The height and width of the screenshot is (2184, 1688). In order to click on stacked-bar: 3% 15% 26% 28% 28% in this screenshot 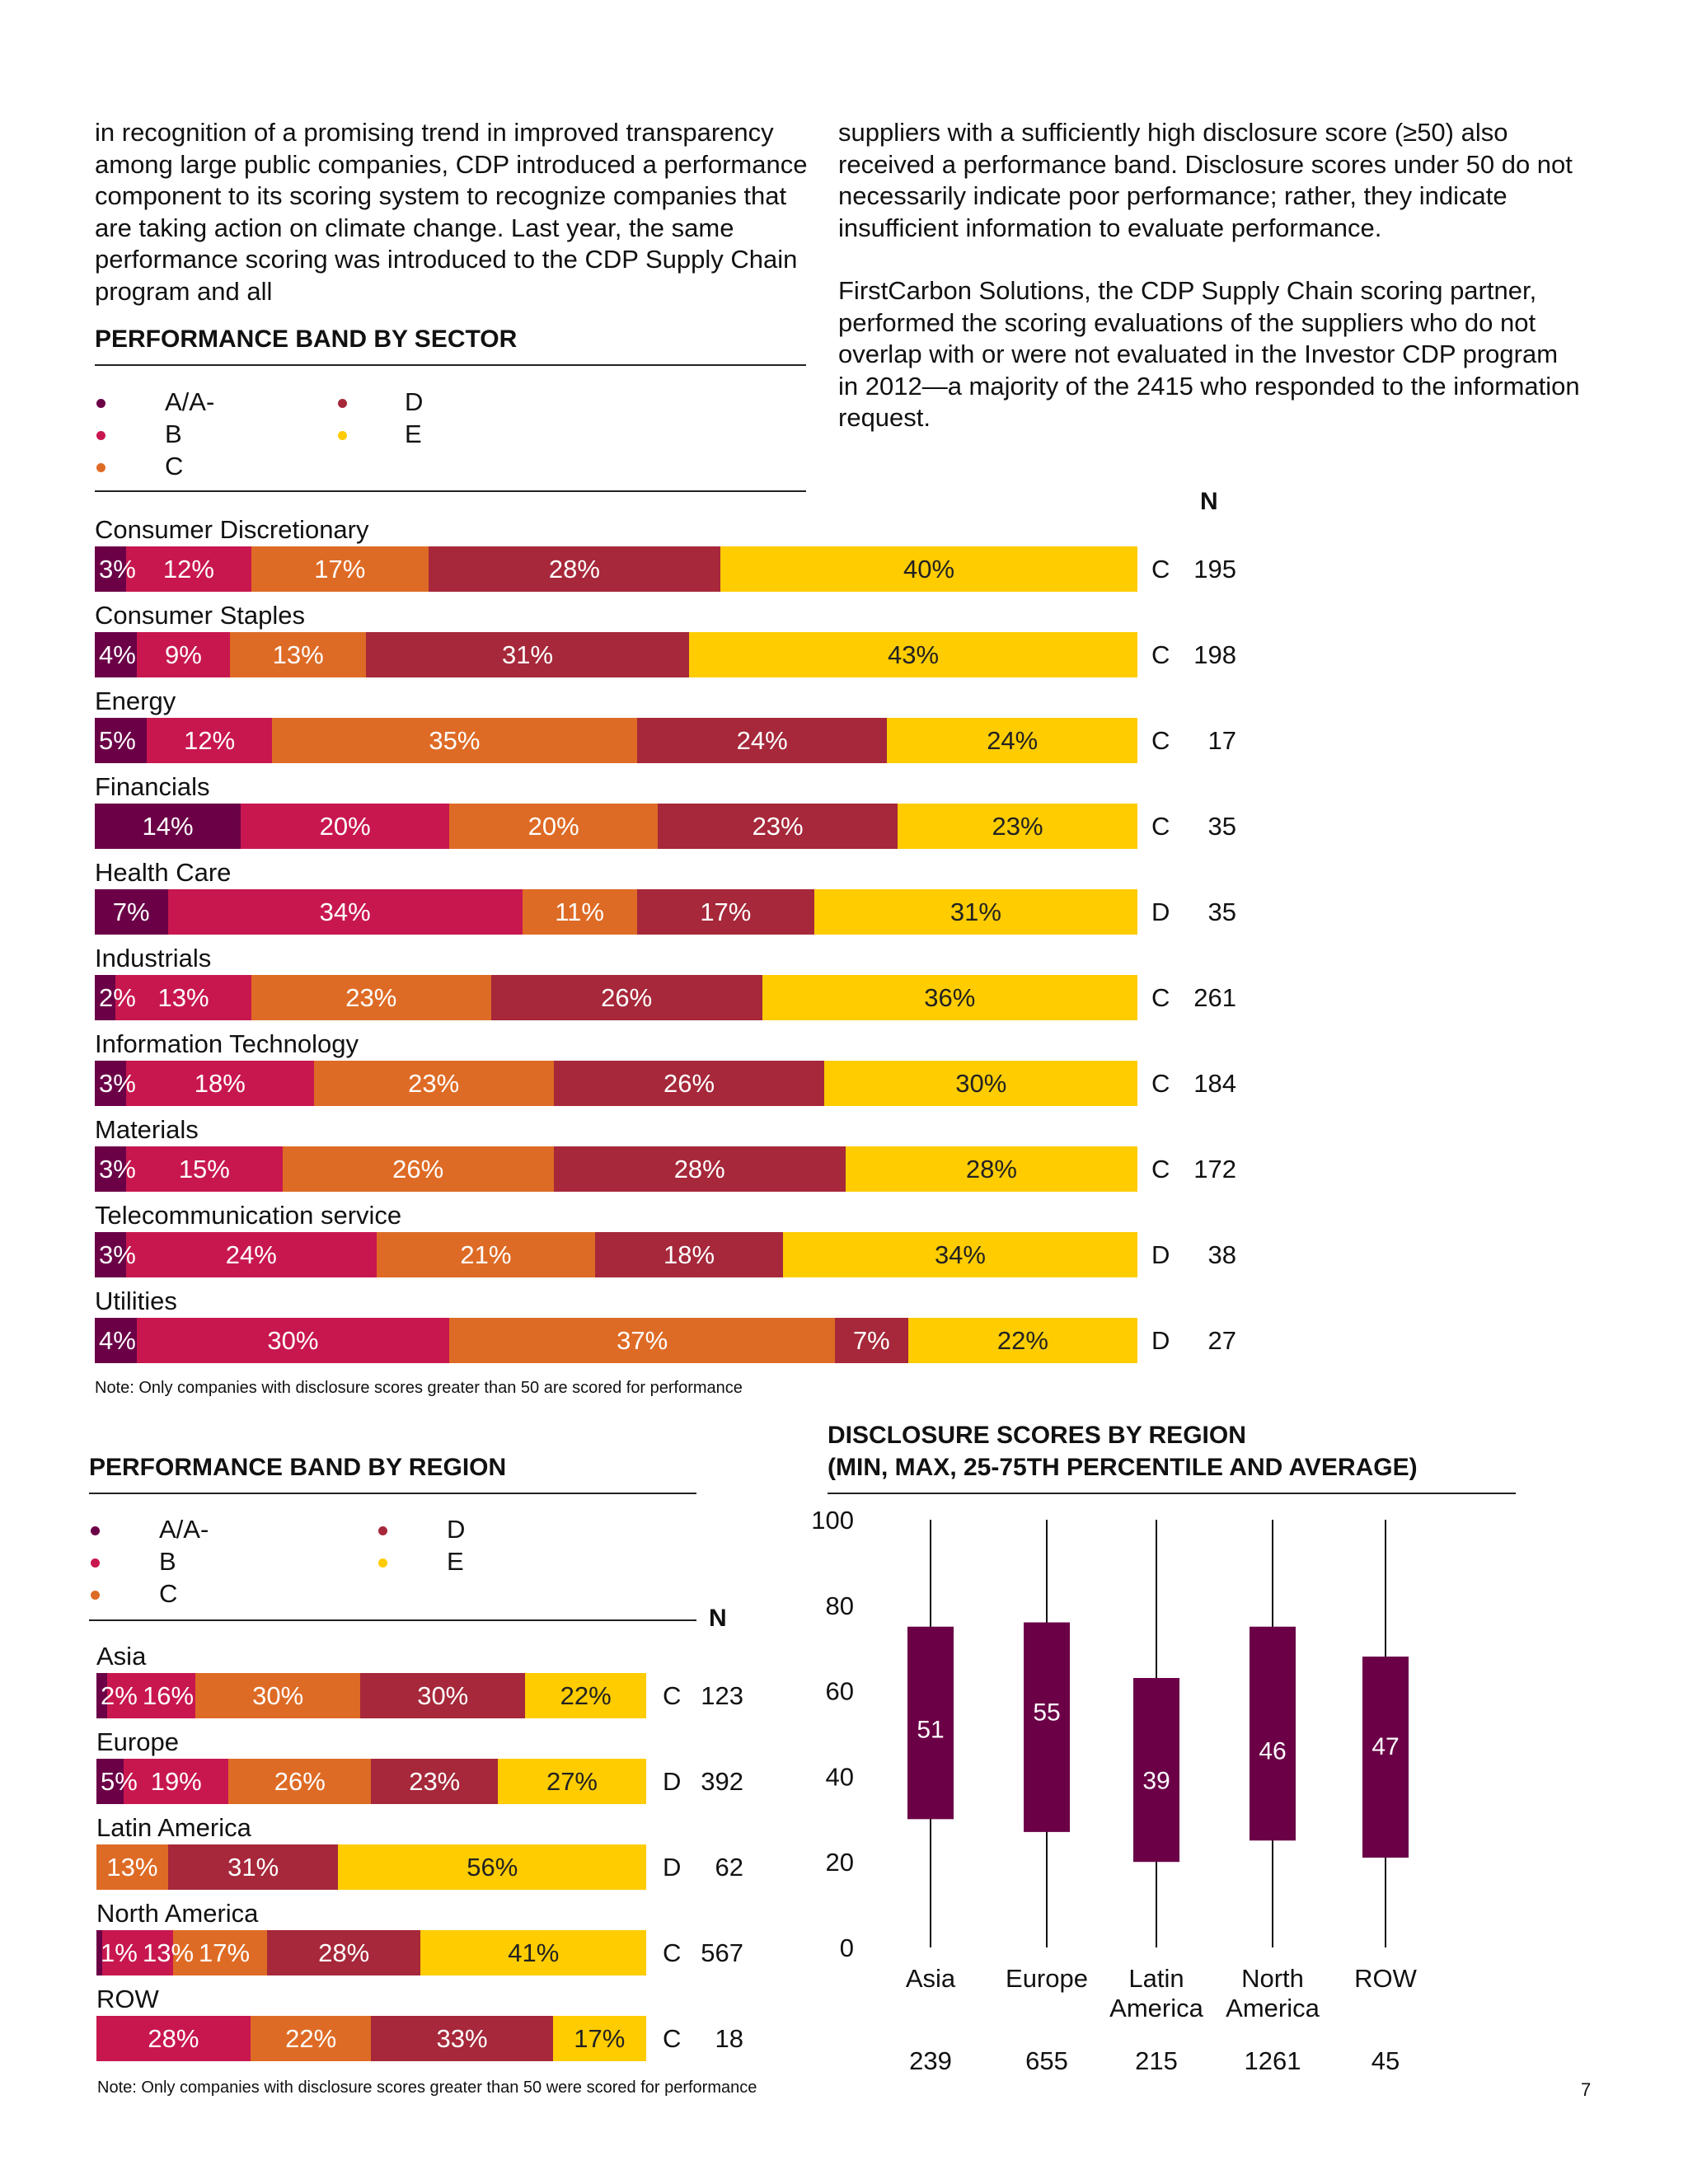, I will do `click(616, 1169)`.